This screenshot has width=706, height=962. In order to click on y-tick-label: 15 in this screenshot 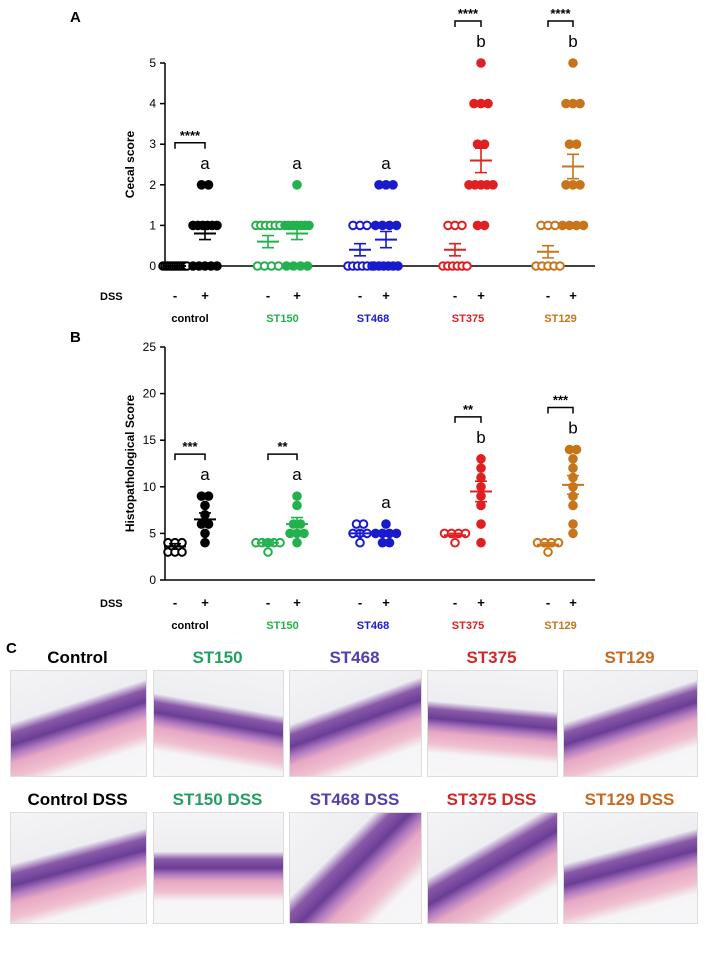, I will do `click(150, 440)`.